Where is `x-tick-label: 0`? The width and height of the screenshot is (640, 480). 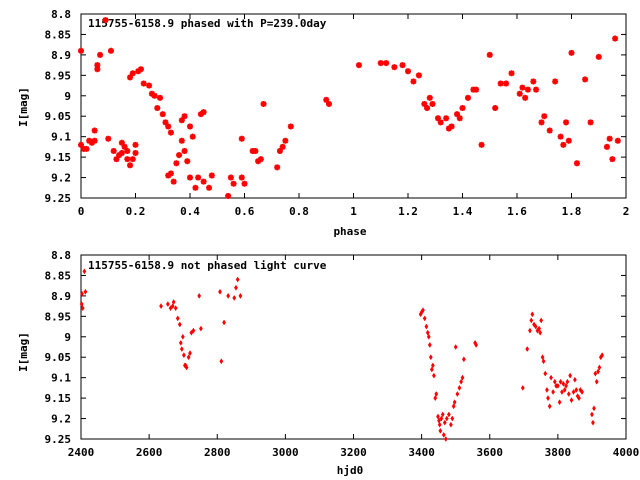
x-tick-label: 0 is located at coordinates (81, 211).